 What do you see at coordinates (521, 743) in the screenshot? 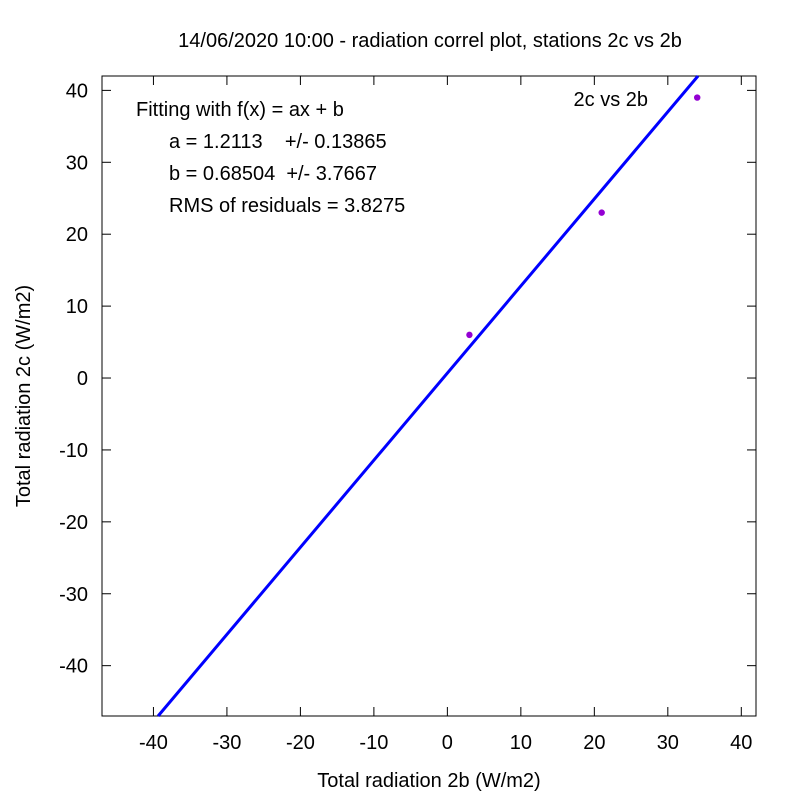
I see `x-tick-label: 10` at bounding box center [521, 743].